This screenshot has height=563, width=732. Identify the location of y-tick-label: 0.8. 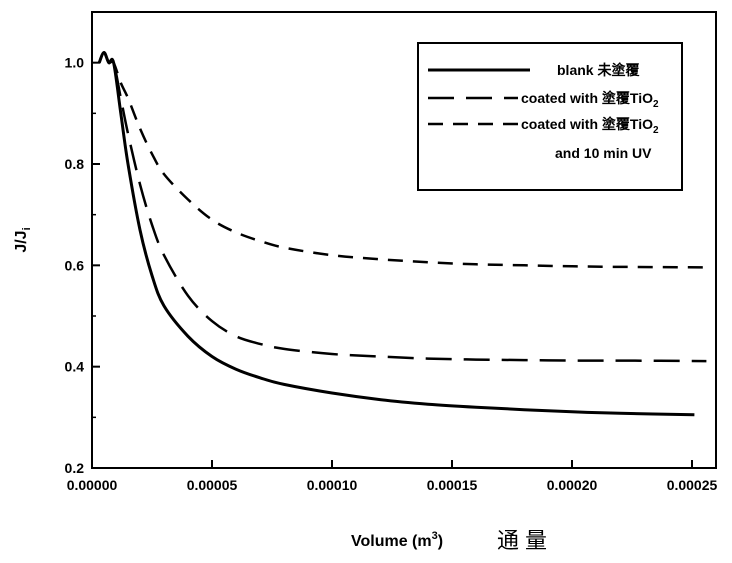
(75, 164).